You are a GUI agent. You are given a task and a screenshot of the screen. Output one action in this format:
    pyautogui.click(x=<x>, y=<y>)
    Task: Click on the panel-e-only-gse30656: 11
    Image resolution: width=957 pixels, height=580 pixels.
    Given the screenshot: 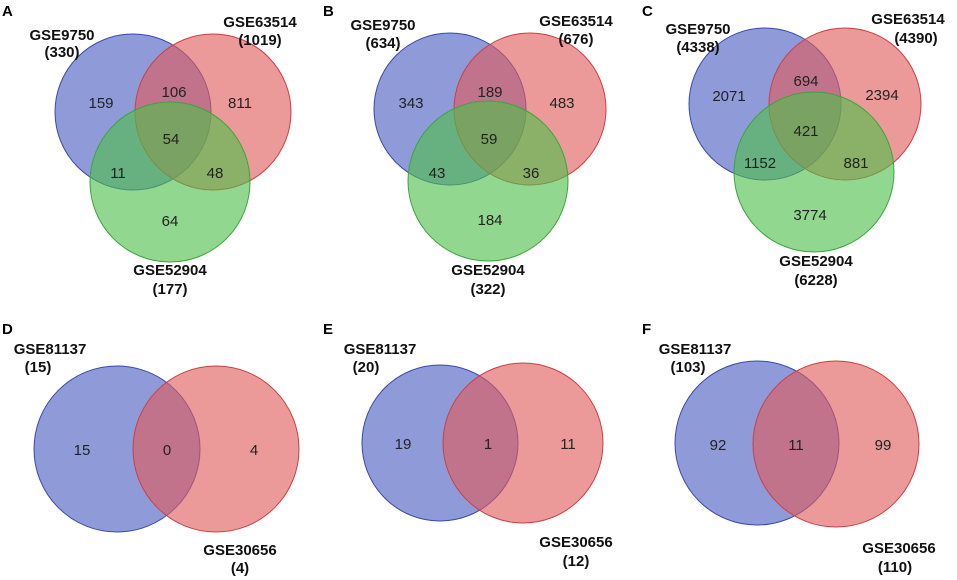 What is the action you would take?
    pyautogui.click(x=568, y=444)
    